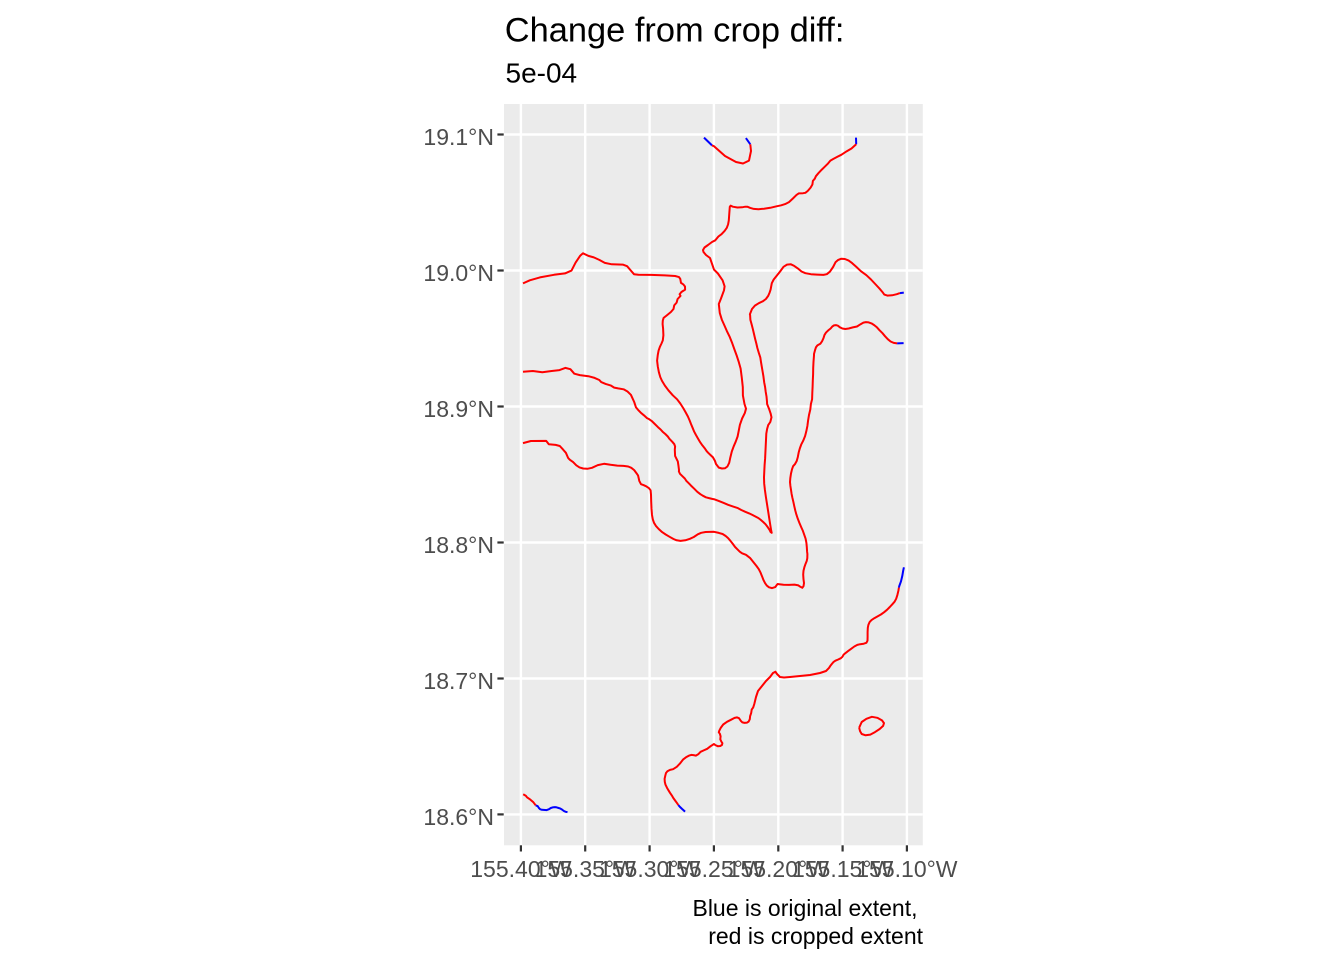  Describe the element at coordinates (458, 545) in the screenshot. I see `svg-text: 18.8°N` at that location.